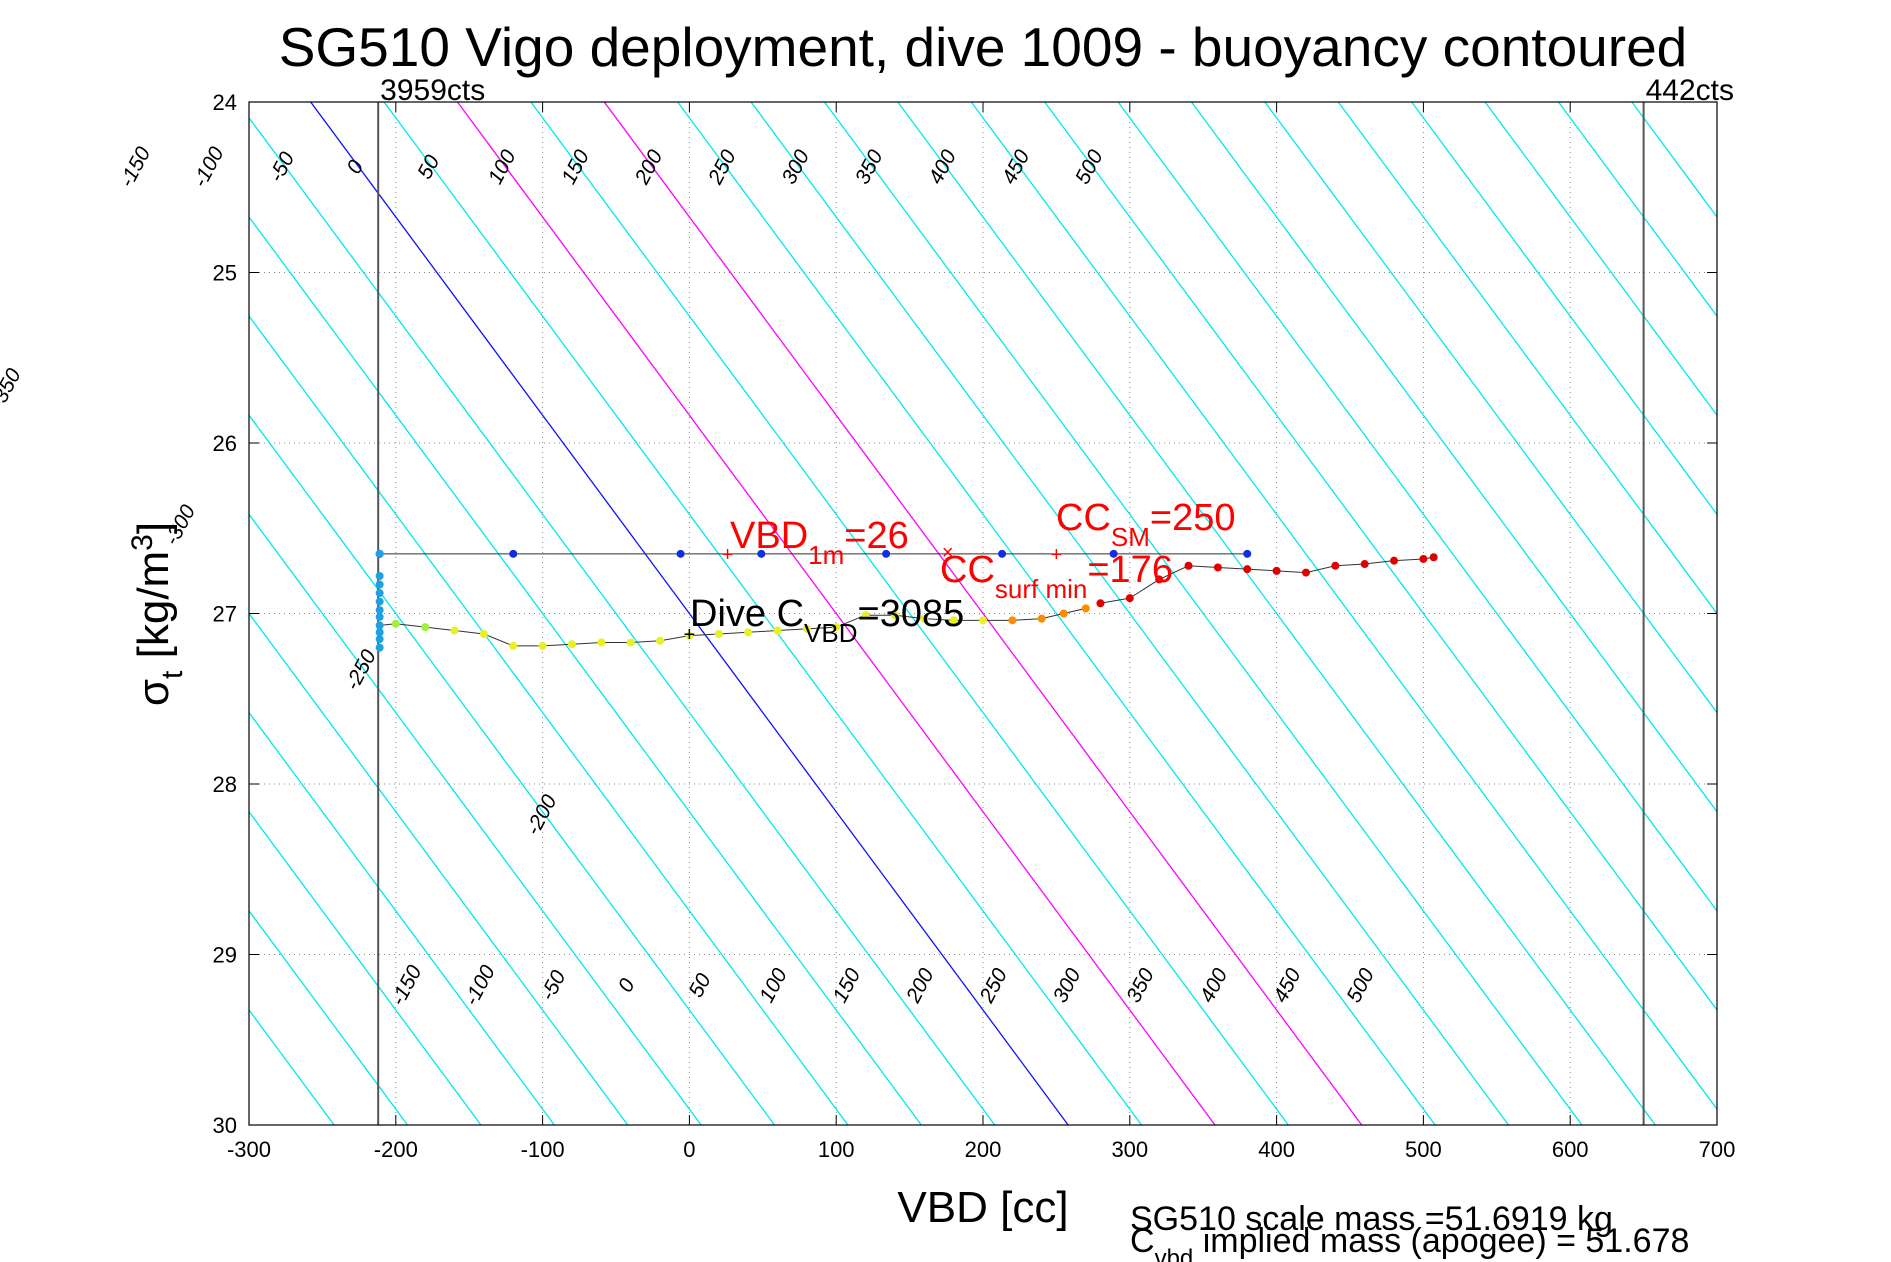 This screenshot has width=1891, height=1262. I want to click on contour-label-top: 150, so click(575, 167).